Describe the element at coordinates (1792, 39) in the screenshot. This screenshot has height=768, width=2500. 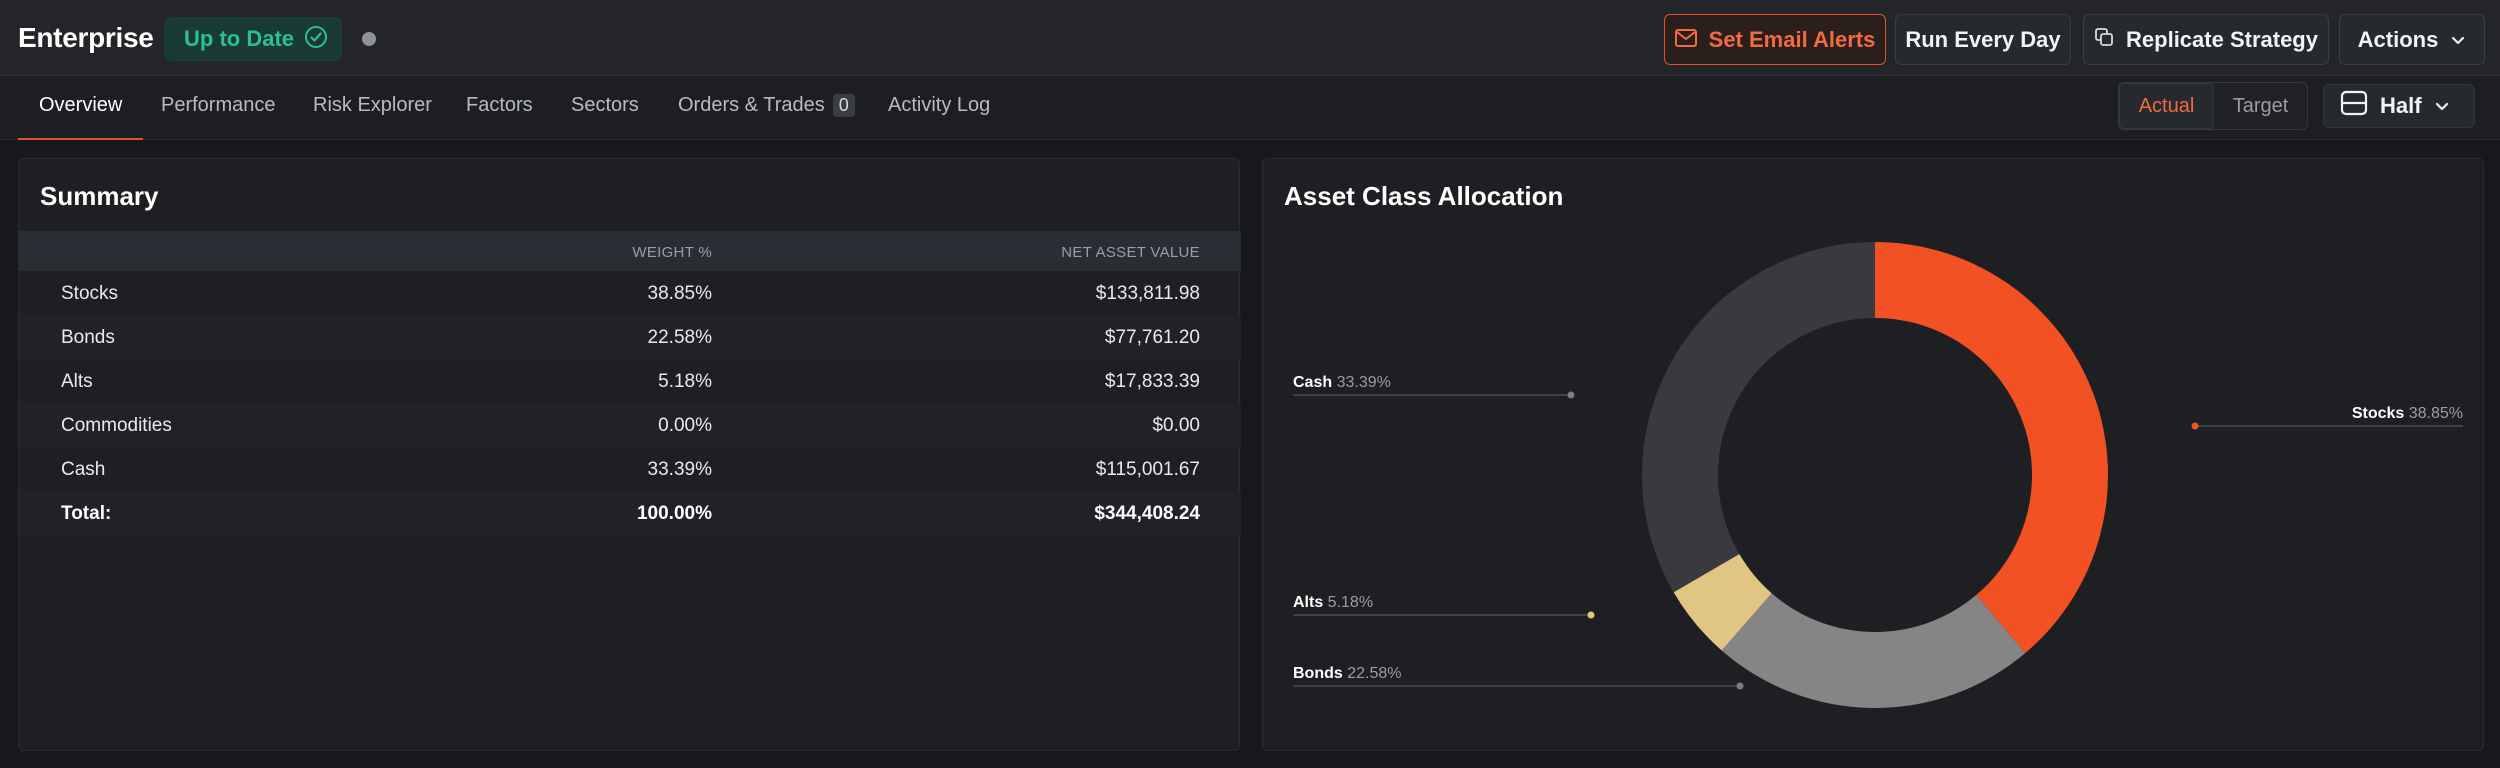
I see `set-email-alerts-label: Set Email Alerts` at that location.